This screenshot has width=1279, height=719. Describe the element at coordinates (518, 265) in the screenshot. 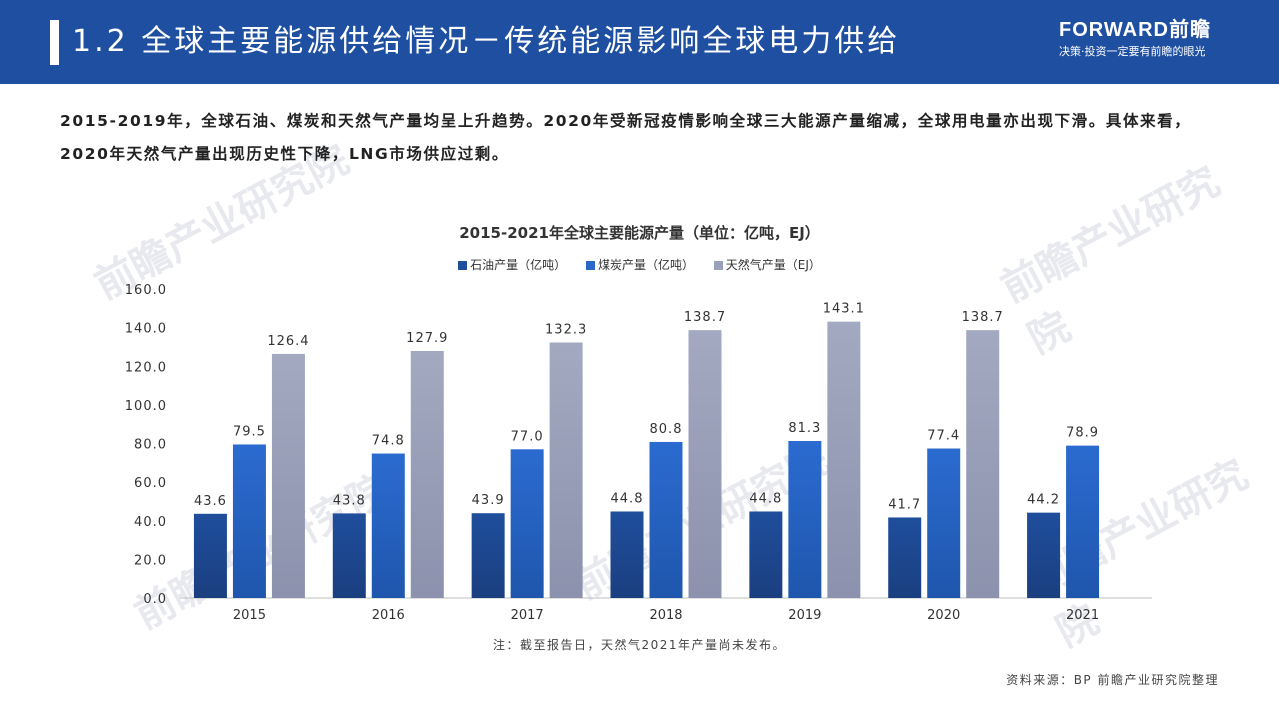

I see `legend-label-oil: 石油产量（亿吨）` at that location.